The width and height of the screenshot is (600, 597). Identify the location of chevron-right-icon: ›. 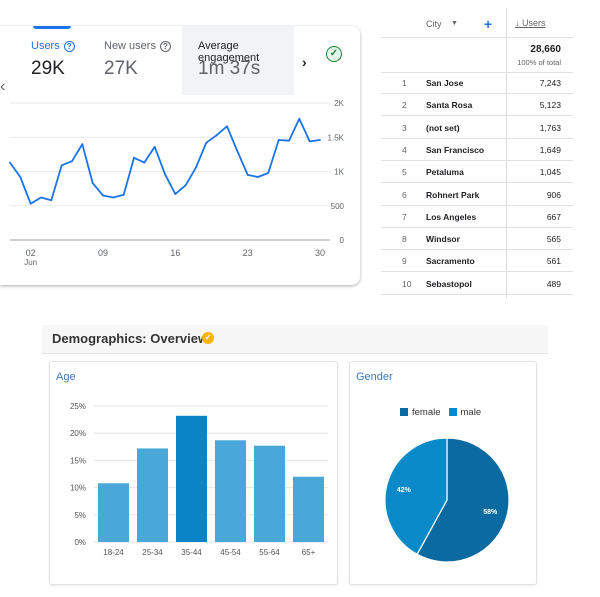
(304, 62).